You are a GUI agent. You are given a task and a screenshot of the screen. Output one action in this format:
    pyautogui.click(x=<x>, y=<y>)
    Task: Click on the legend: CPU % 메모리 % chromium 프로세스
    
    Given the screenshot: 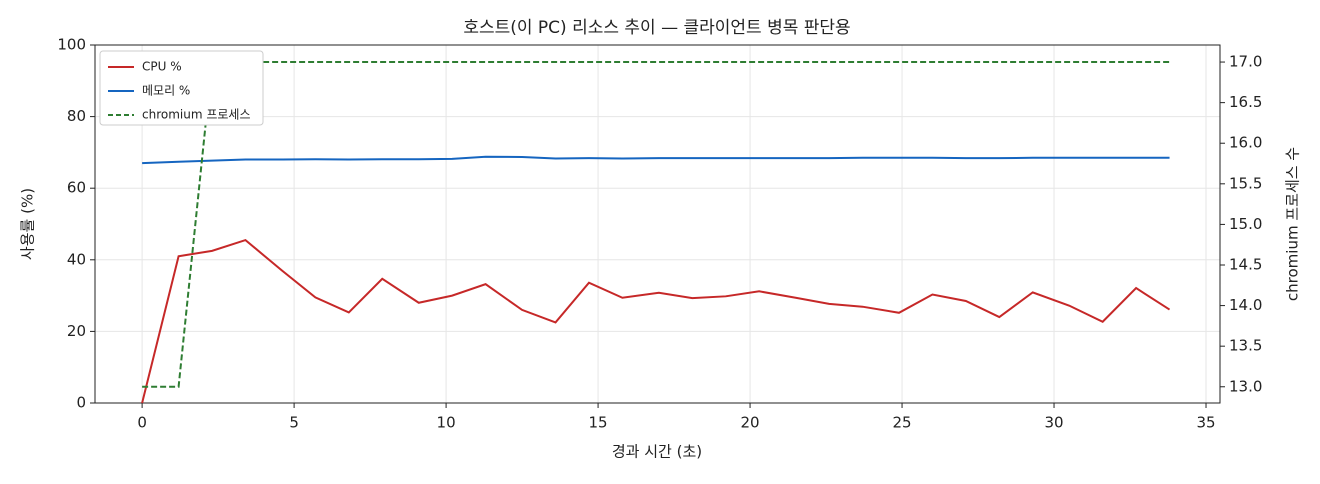 What is the action you would take?
    pyautogui.click(x=181, y=88)
    